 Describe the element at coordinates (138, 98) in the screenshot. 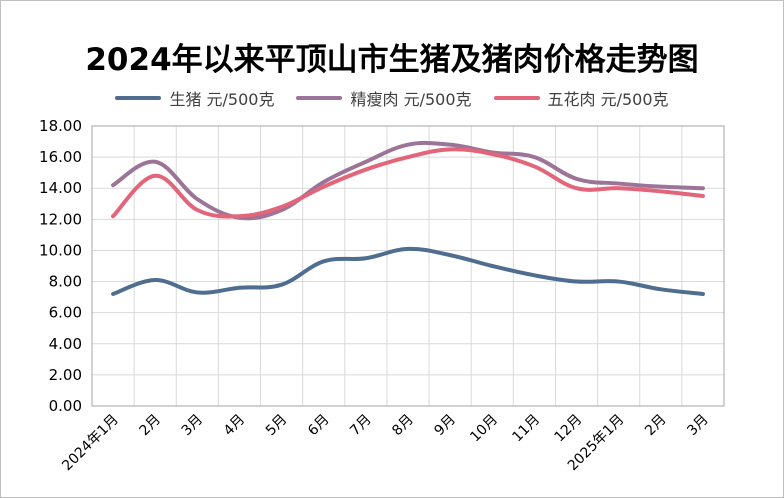

I see `legend-swatch-pig` at that location.